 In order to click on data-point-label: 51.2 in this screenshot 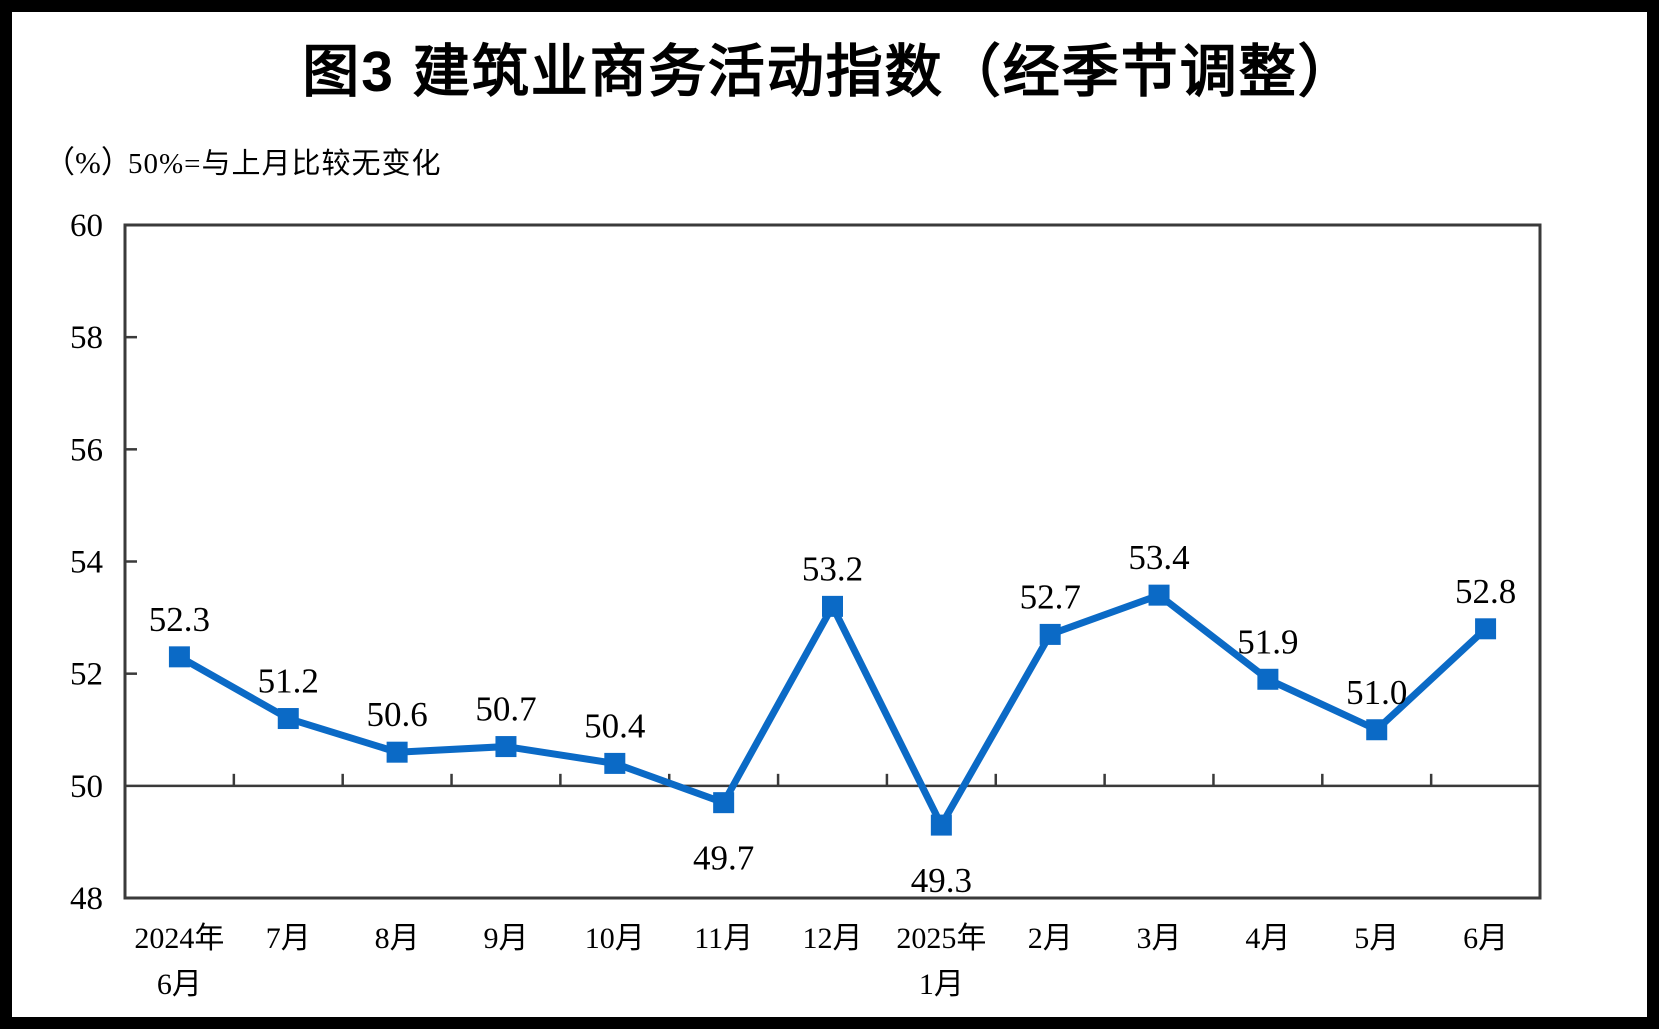, I will do `click(288, 681)`.